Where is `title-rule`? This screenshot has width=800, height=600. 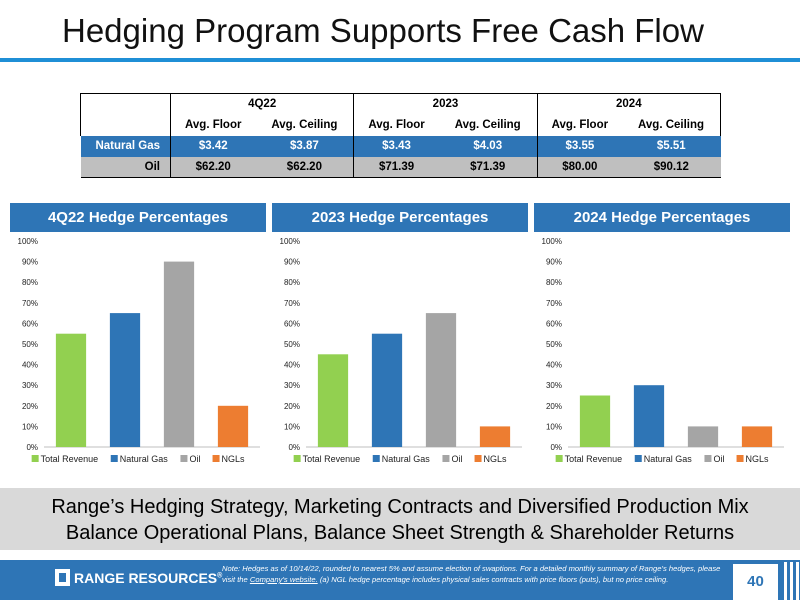
title-rule is located at coordinates (400, 60).